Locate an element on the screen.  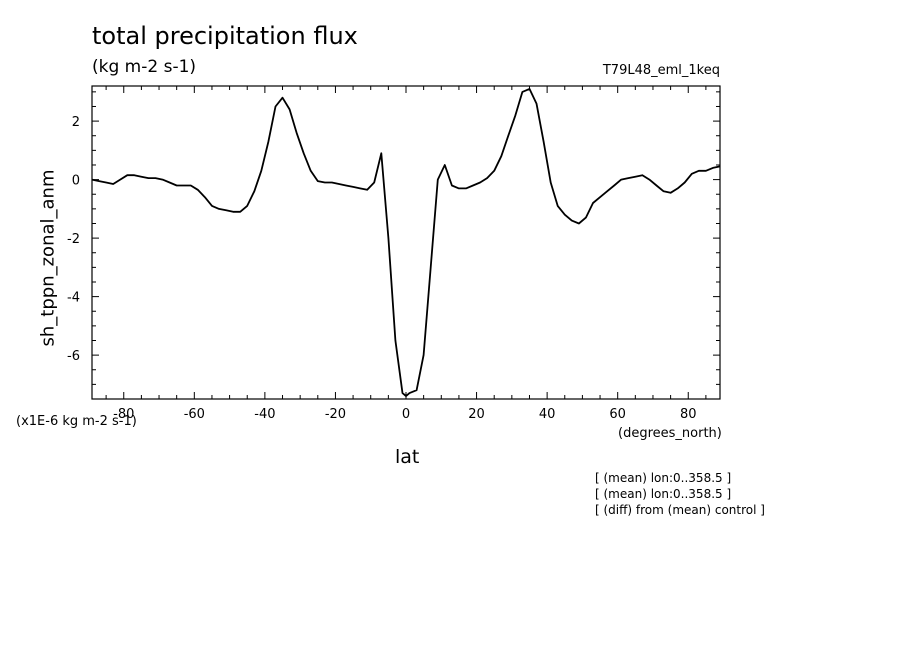
scale-note: (x1E-6 kg m-2 s-1) is located at coordinates (76, 421).